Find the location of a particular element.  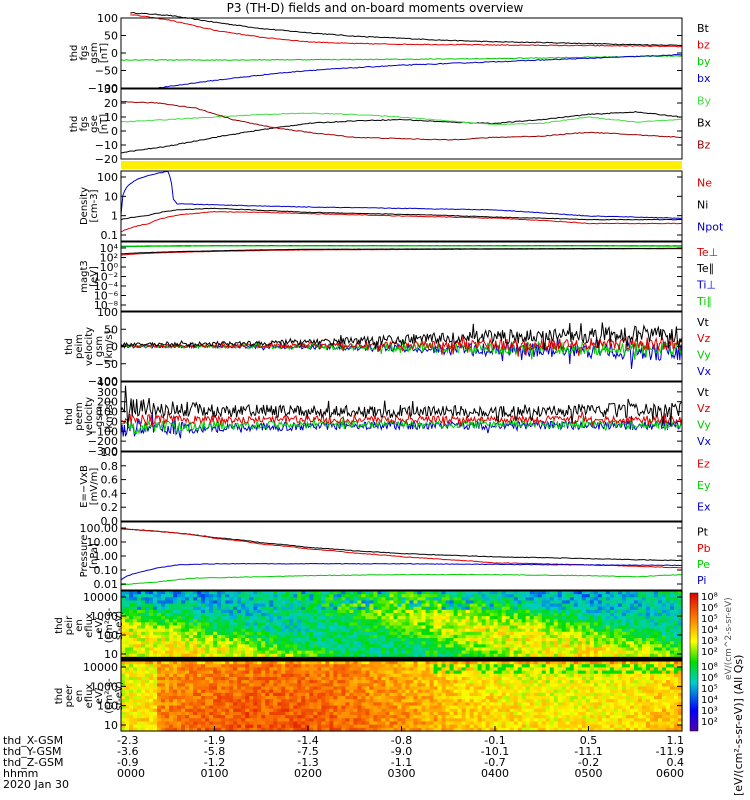

y-axis-label: thd peim velocity gsm [km/s] is located at coordinates (89, 346).